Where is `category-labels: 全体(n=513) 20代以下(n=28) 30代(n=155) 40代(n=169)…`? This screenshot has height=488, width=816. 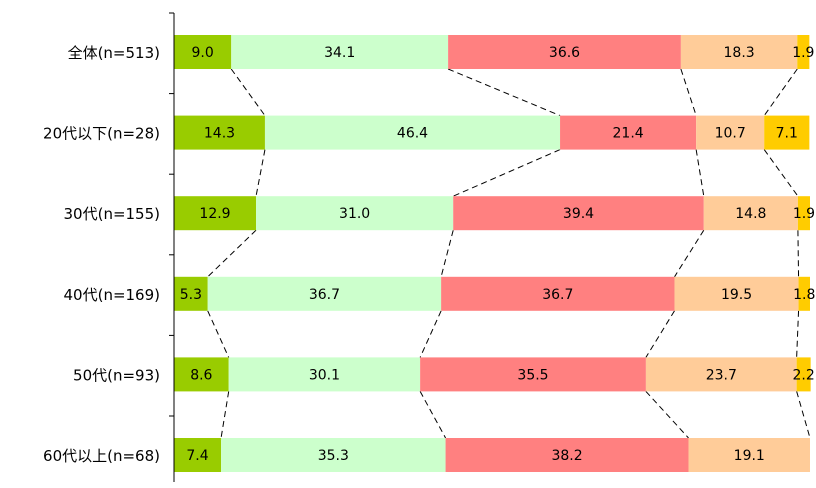 category-labels: 全体(n=513) 20代以下(n=28) 30代(n=155) 40代(n=169)… is located at coordinates (101, 254).